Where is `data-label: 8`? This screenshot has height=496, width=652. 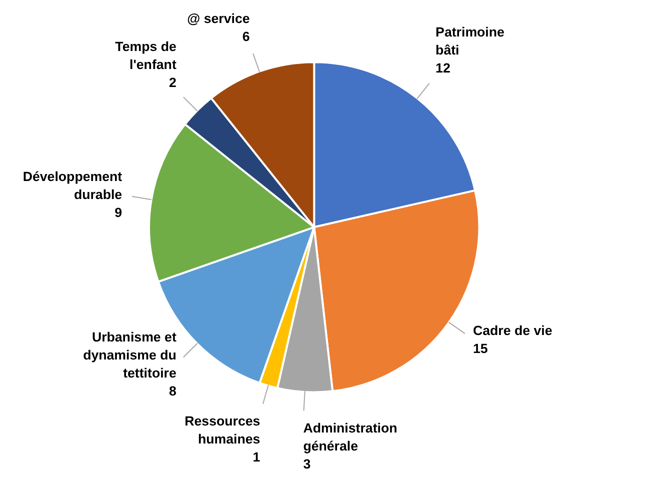 data-label: 8 is located at coordinates (172, 391).